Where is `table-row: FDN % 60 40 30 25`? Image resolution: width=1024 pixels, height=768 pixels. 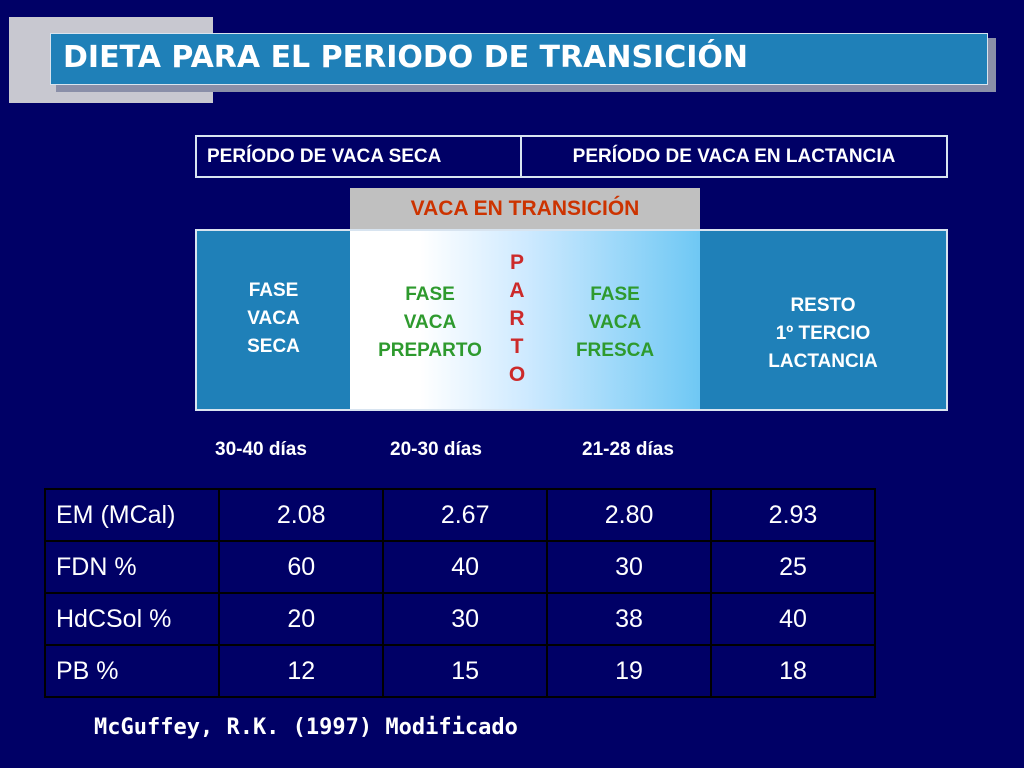 table-row: FDN % 60 40 30 25 is located at coordinates (459, 567).